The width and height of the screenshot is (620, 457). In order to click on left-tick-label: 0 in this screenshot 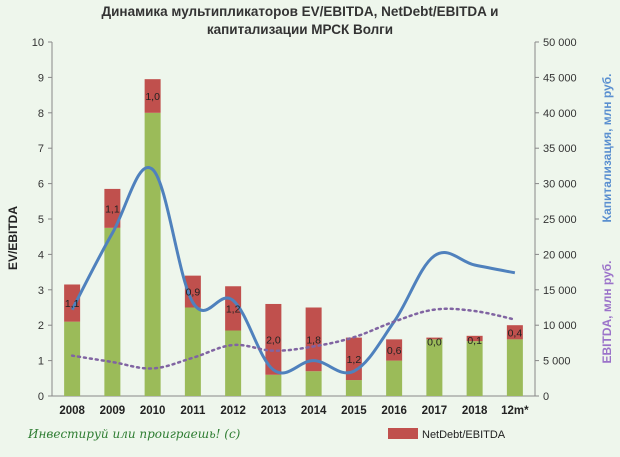, I will do `click(41, 397)`.